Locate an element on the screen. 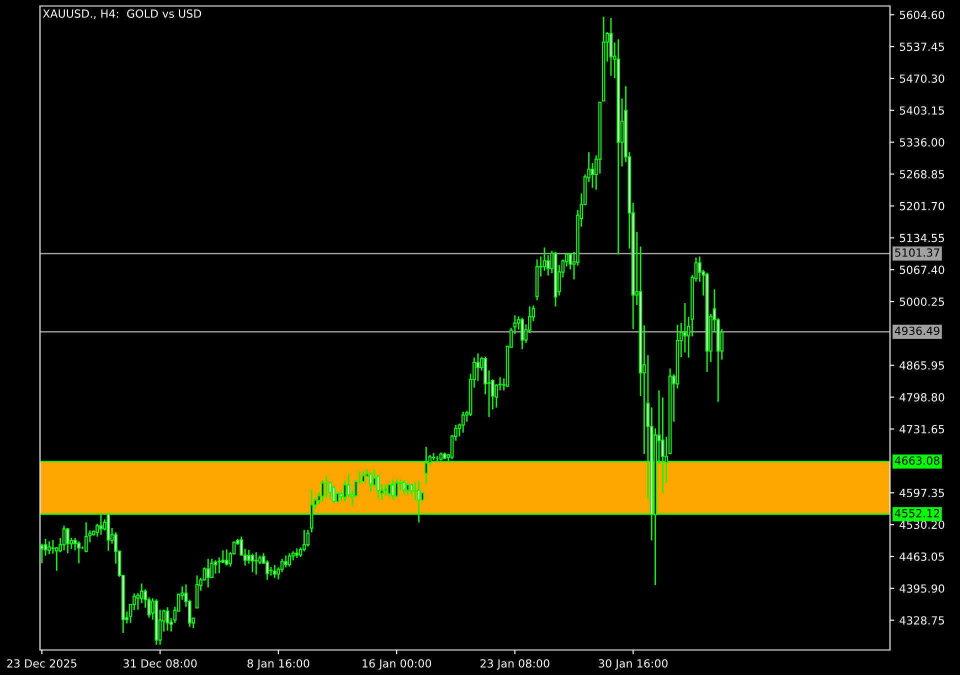  y-tick-label: 4395.90 is located at coordinates (922, 588).